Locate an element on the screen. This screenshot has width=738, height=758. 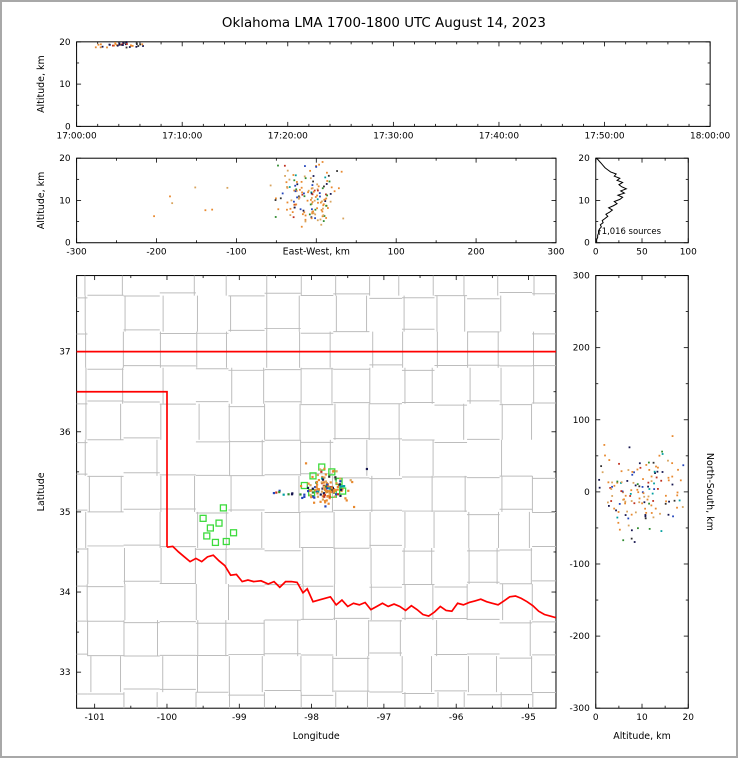
x-axis-label: Altitude, km is located at coordinates (642, 736).